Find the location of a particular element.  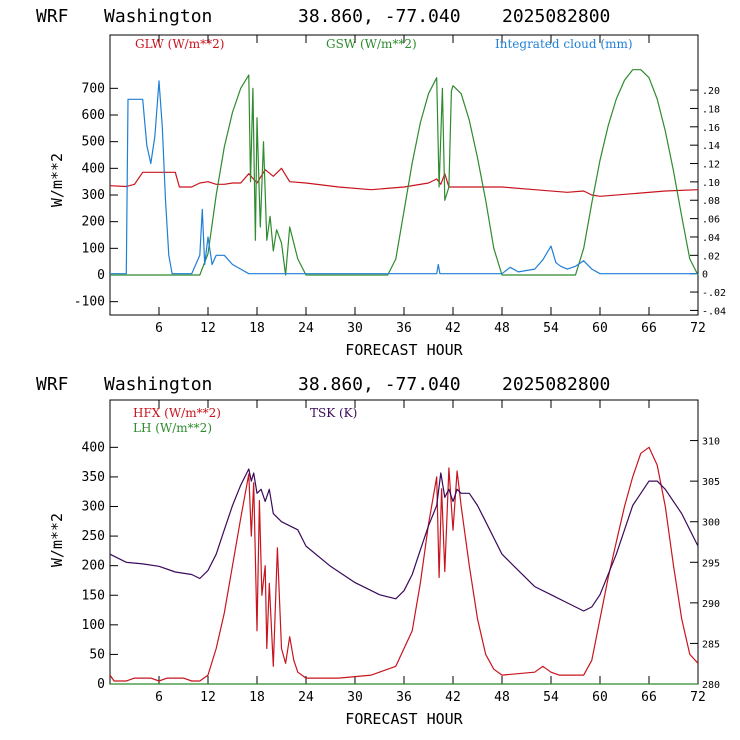

y2-tick-label: -.02 is located at coordinates (714, 293).